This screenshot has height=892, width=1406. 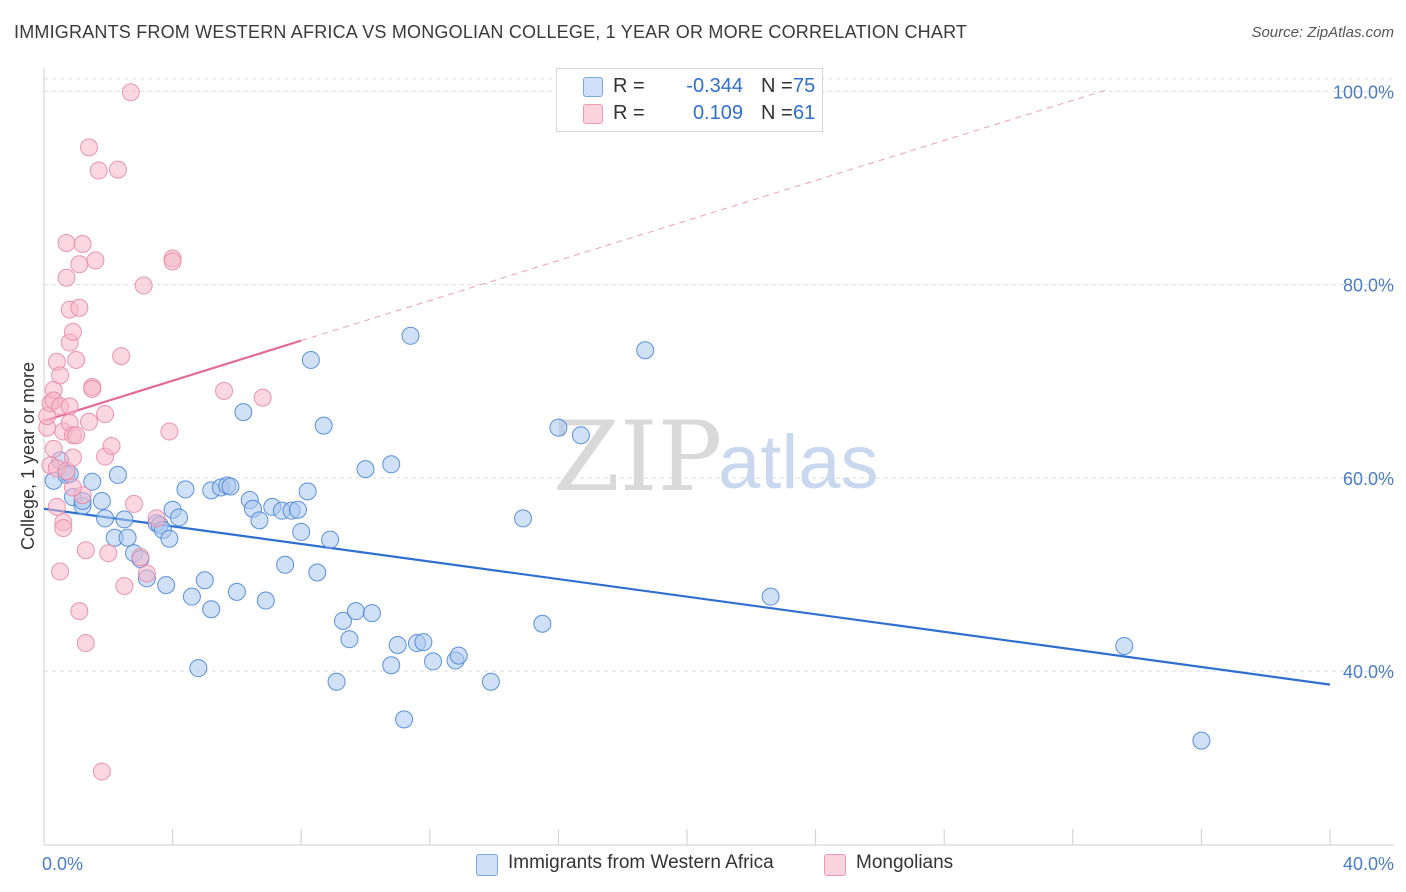 What do you see at coordinates (1368, 286) in the screenshot?
I see `y-tick-label: 80.0%` at bounding box center [1368, 286].